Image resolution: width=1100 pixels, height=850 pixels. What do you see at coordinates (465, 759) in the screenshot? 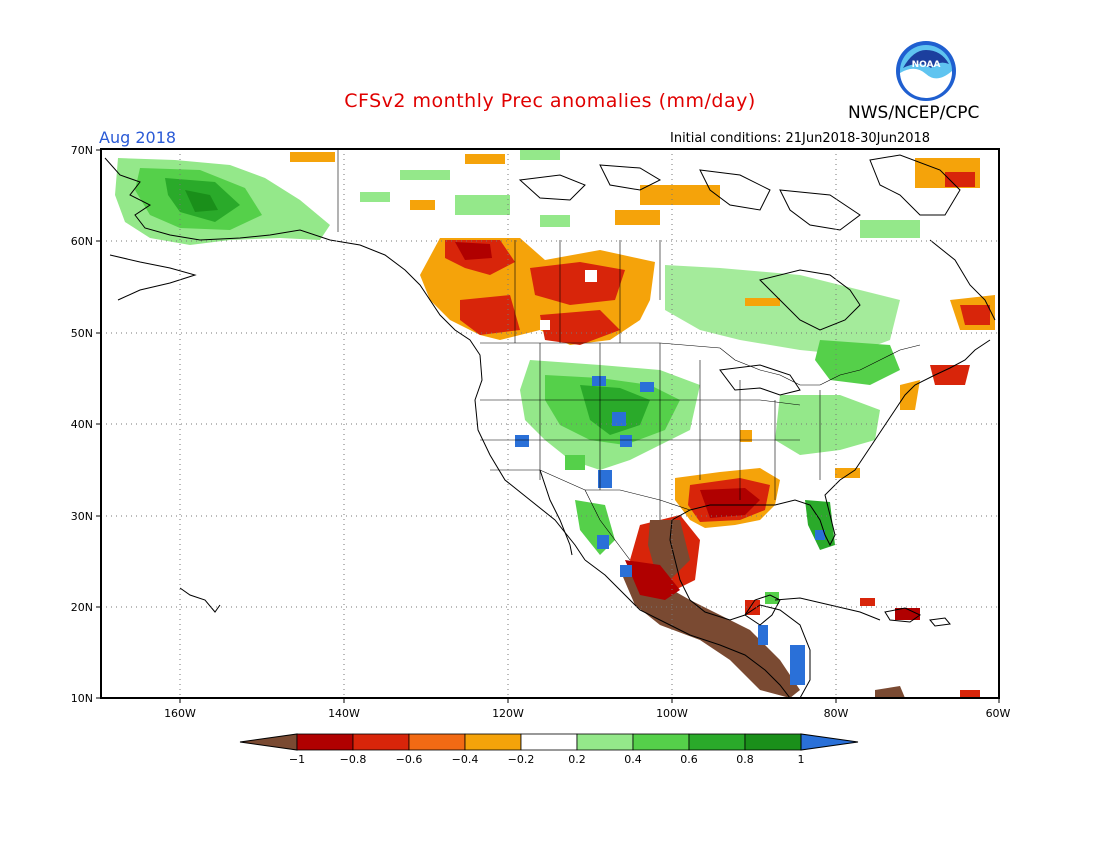
I see `colorbar-tick-label: −0.4` at bounding box center [465, 759].